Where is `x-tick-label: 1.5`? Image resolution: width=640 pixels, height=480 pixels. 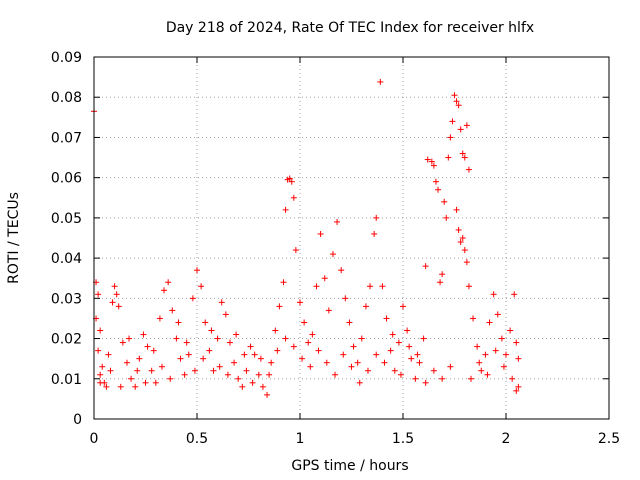
x-tick-label: 1.5 is located at coordinates (403, 439).